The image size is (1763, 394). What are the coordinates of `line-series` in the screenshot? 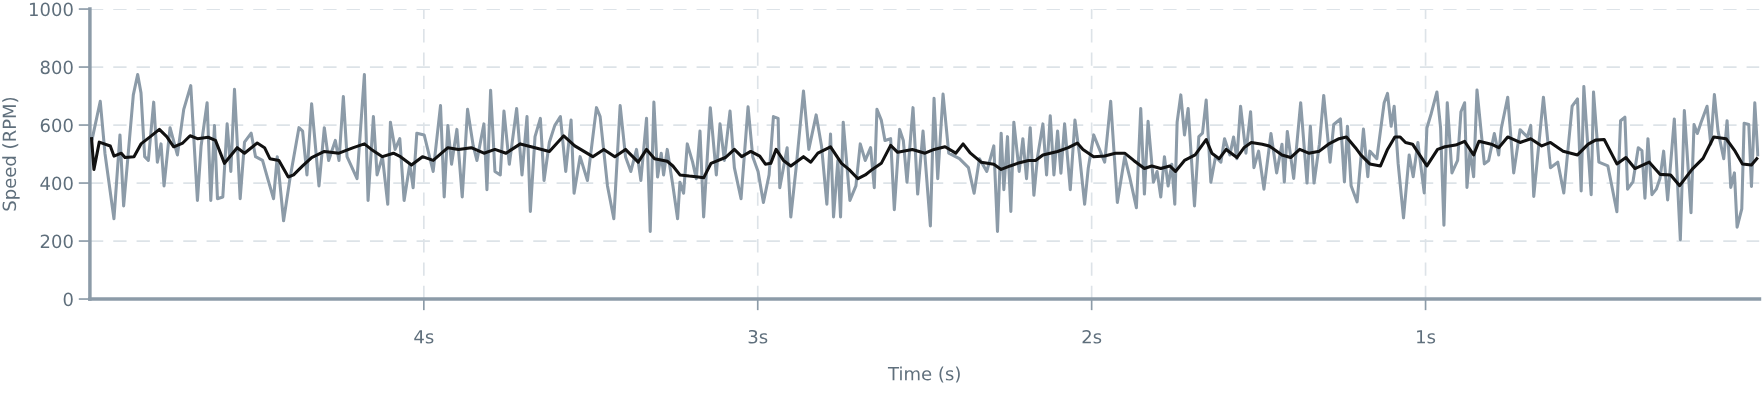 It's located at (924, 157).